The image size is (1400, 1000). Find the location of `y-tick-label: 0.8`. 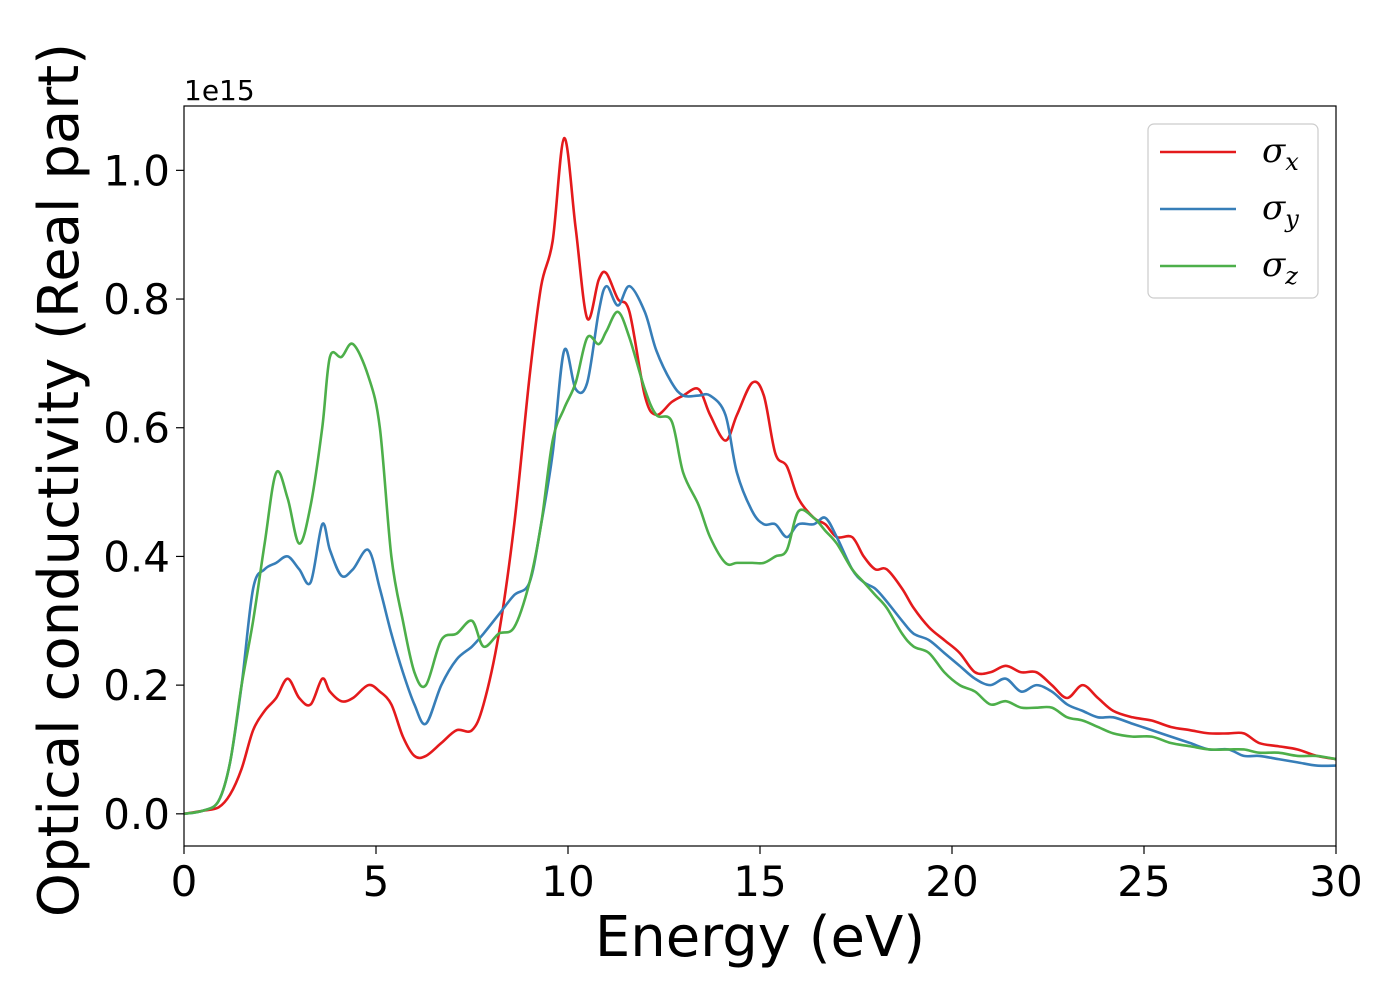

y-tick-label: 0.8 is located at coordinates (136, 299).